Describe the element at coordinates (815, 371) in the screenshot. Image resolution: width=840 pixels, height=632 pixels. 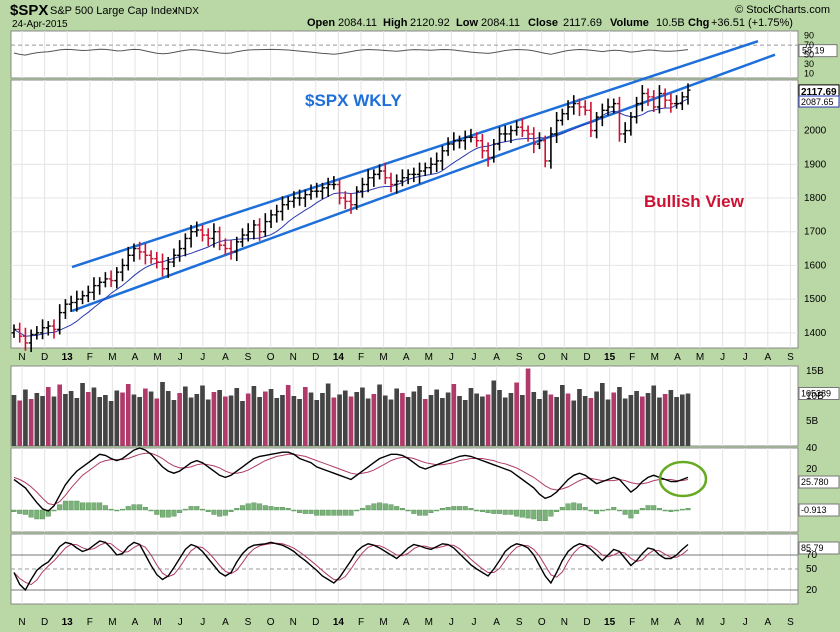
I see `volume-tick: 15B` at that location.